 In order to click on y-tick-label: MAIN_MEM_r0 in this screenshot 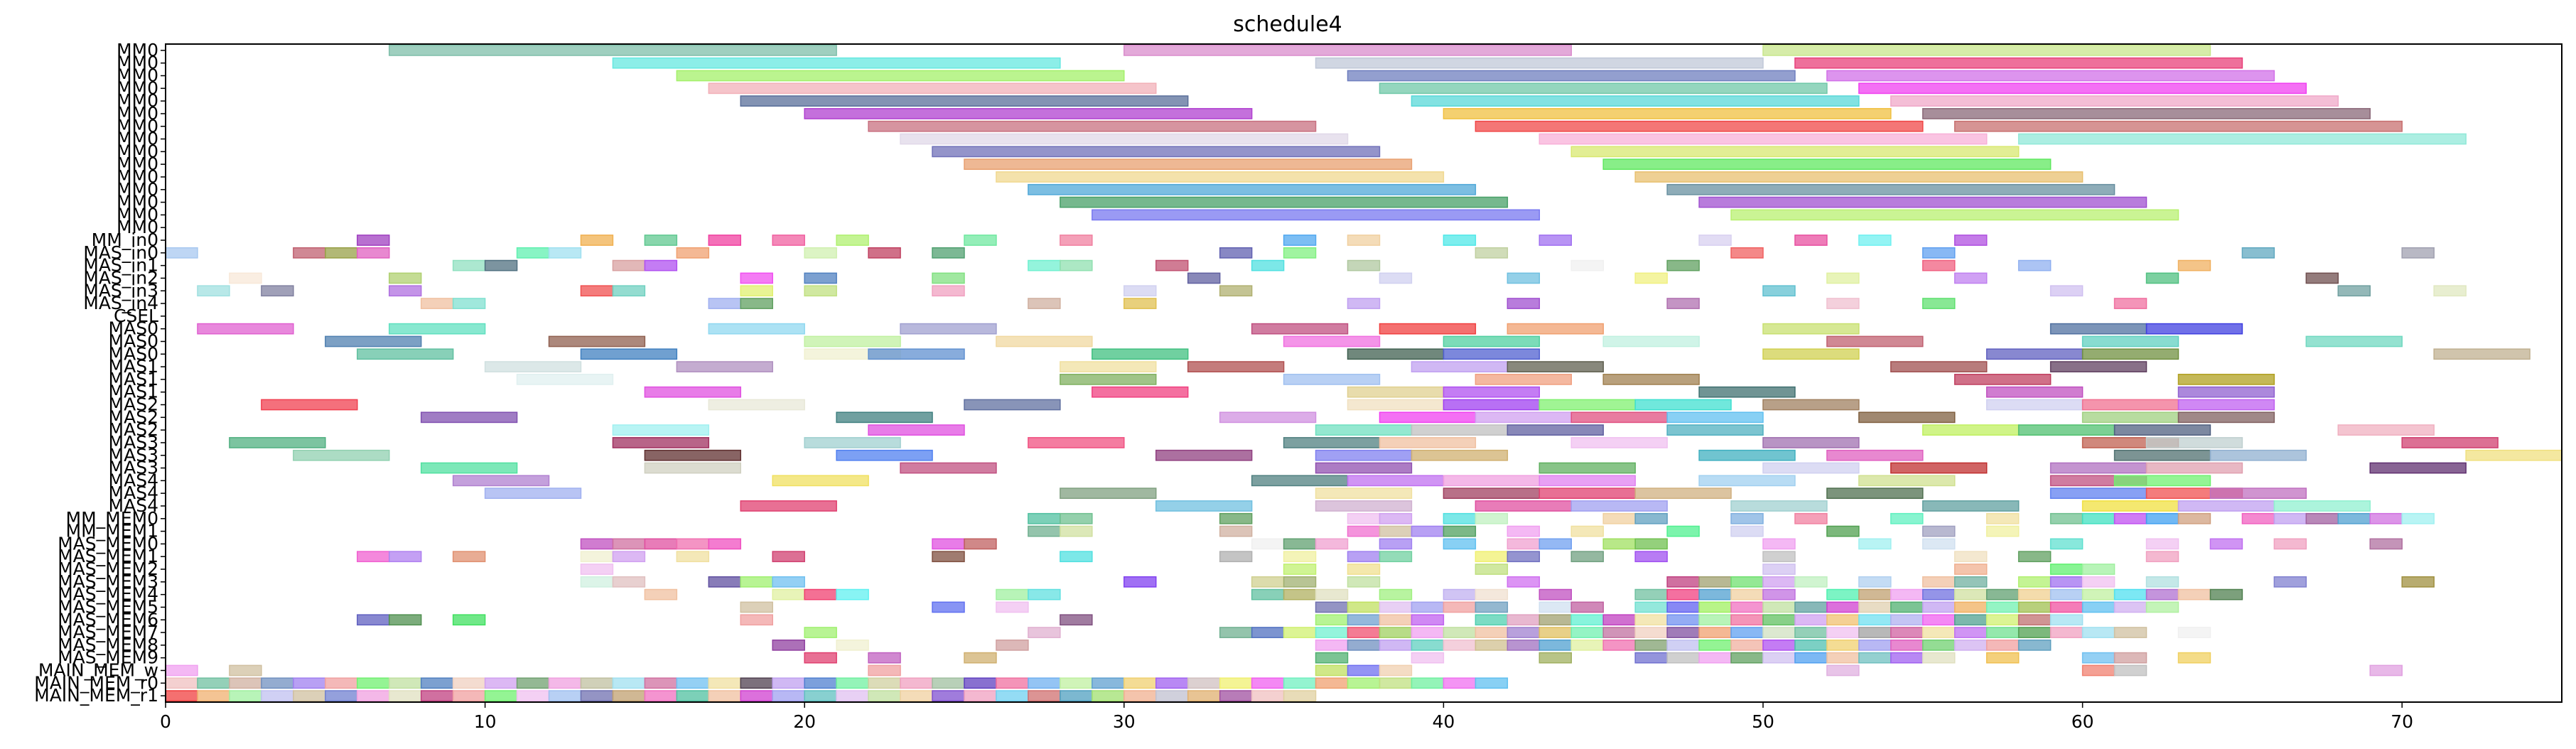, I will do `click(96, 682)`.